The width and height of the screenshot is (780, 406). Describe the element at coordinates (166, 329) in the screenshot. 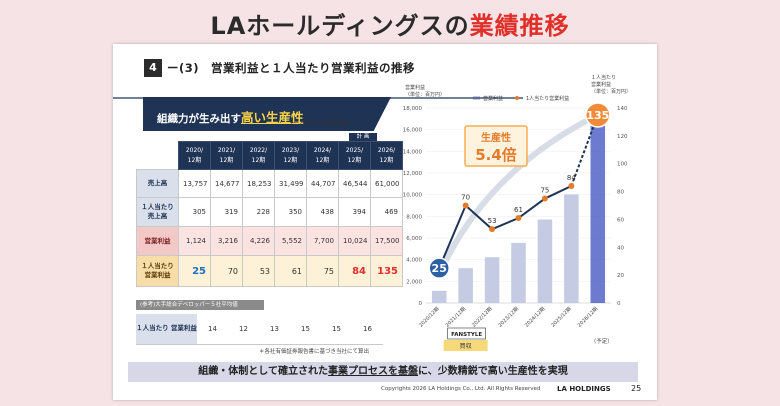

I see `reference-row-label: １人当たり 営業利益` at that location.